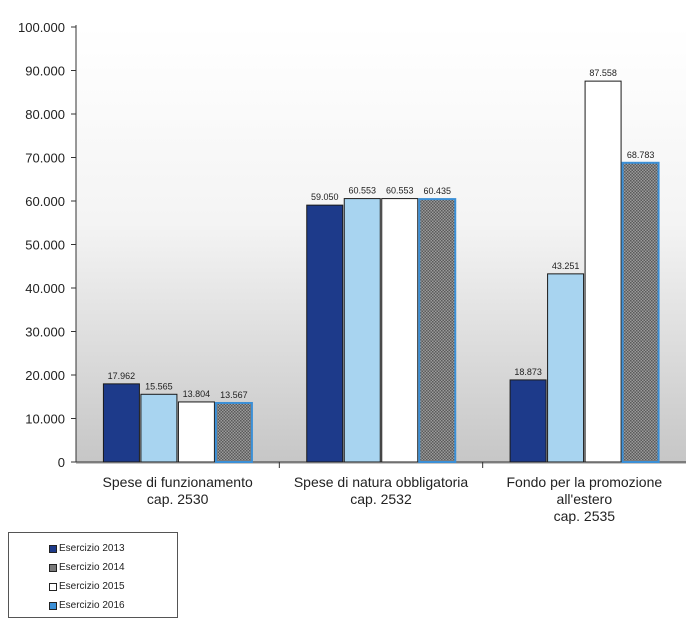 The height and width of the screenshot is (621, 691). Describe the element at coordinates (603, 73) in the screenshot. I see `data-label: 87.558` at that location.